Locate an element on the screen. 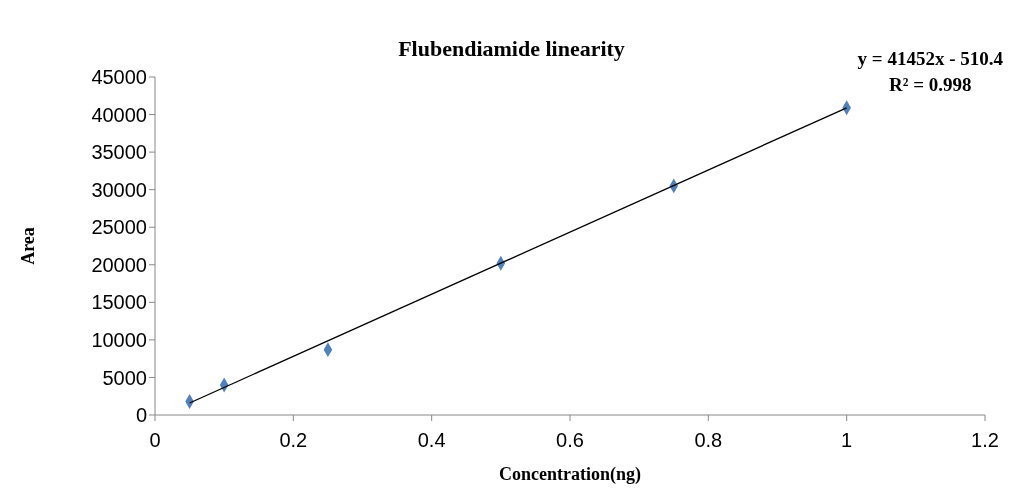 The width and height of the screenshot is (1023, 488). x-tick-label: 1 is located at coordinates (847, 440).